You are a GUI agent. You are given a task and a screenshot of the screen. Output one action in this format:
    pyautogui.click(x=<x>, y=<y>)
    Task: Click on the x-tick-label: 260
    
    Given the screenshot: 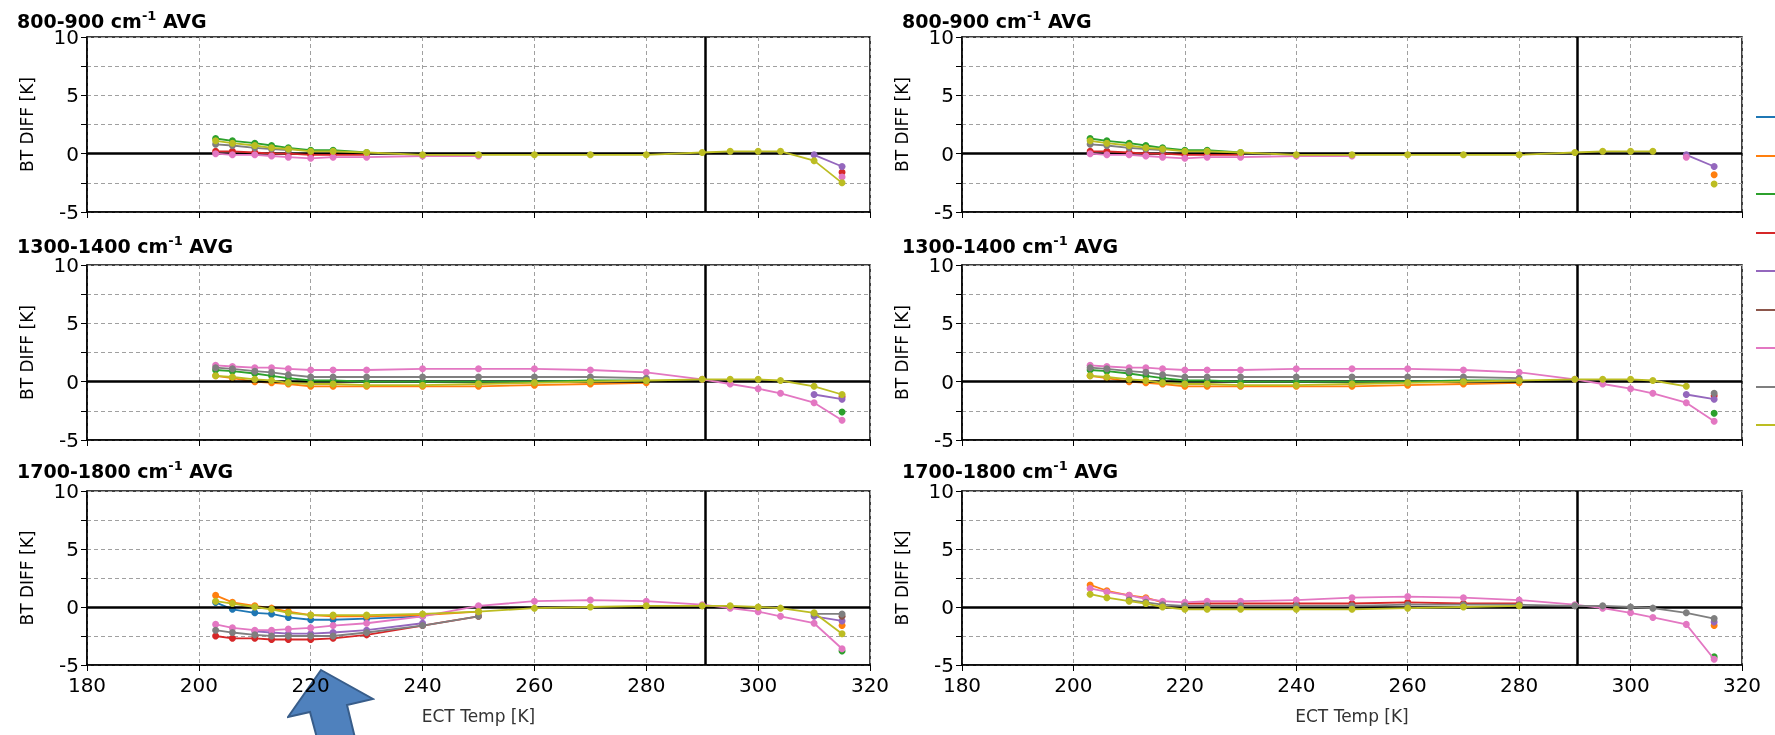 What is the action you would take?
    pyautogui.click(x=1407, y=685)
    